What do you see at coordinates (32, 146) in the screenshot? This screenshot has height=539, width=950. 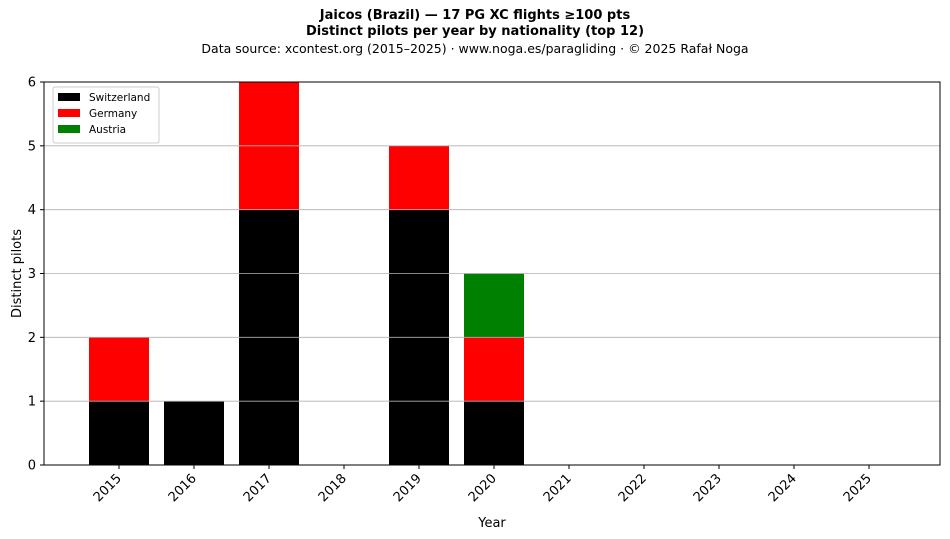 I see `y-tick-label: 5` at bounding box center [32, 146].